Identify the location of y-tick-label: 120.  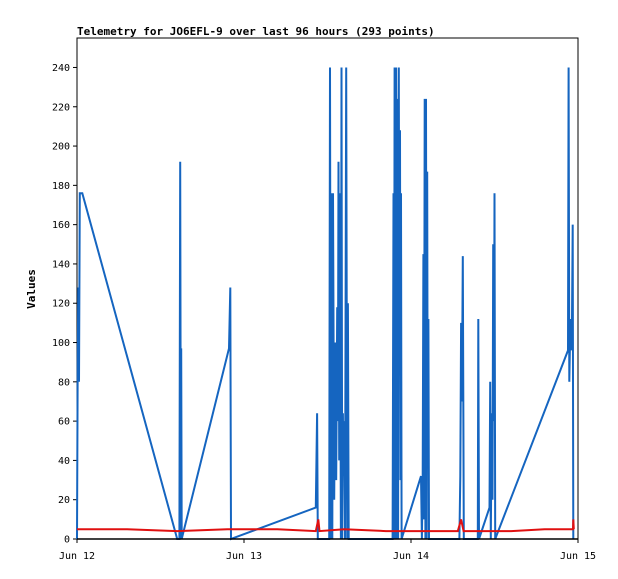
(61, 304).